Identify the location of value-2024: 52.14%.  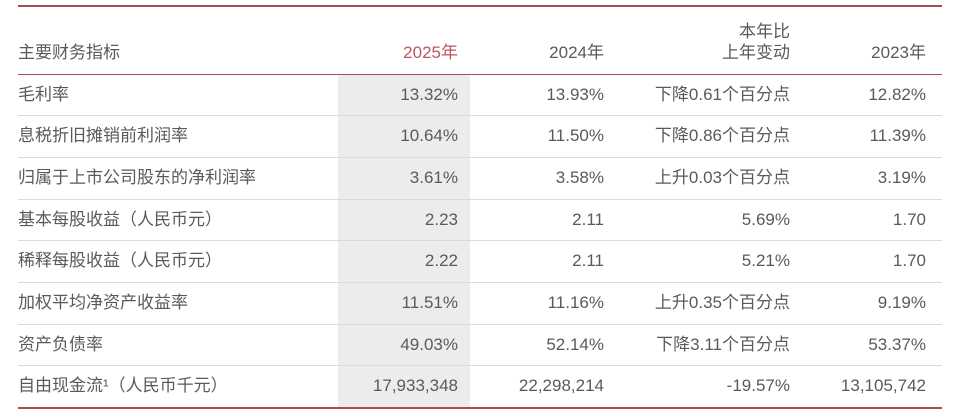
(538, 345).